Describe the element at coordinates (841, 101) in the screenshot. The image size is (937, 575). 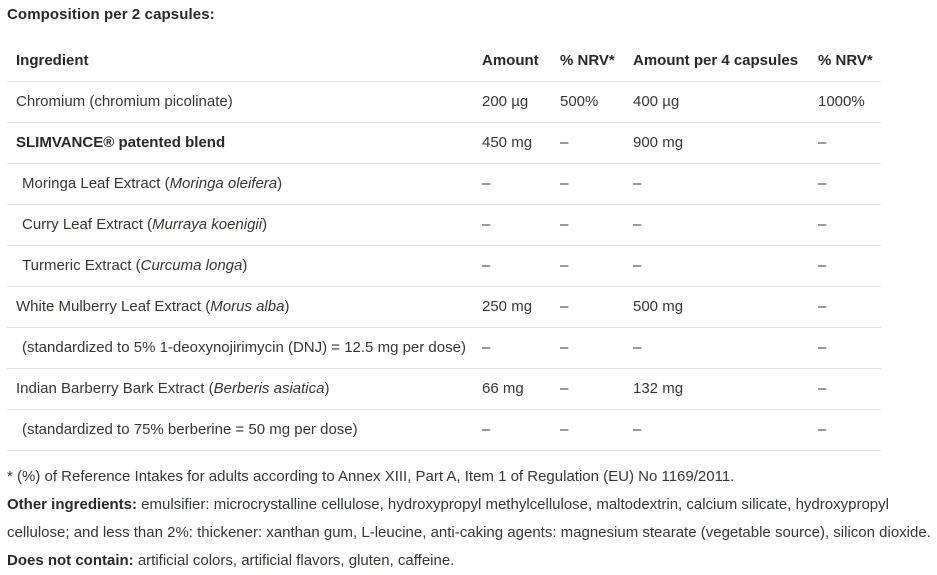
I see `nrv-per-4-cell: 1000%` at that location.